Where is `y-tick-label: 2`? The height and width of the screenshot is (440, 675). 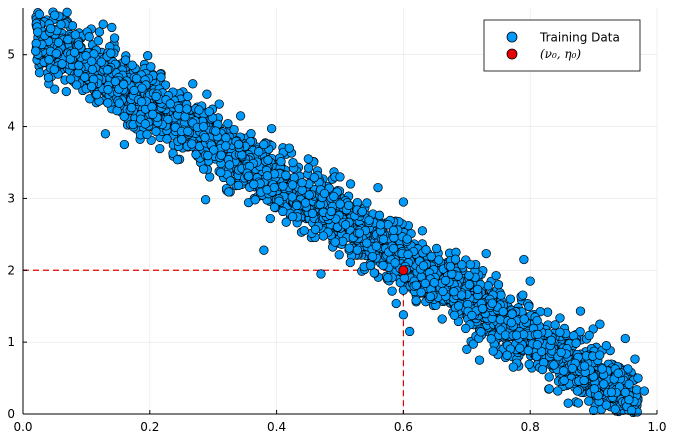 y-tick-label: 2 is located at coordinates (11, 270).